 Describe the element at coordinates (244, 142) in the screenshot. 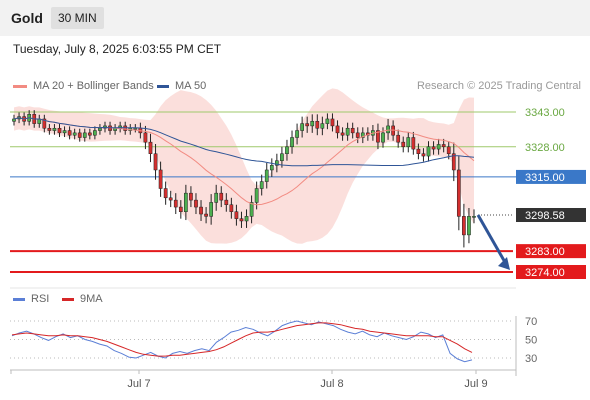

I see `ma50-line` at that location.